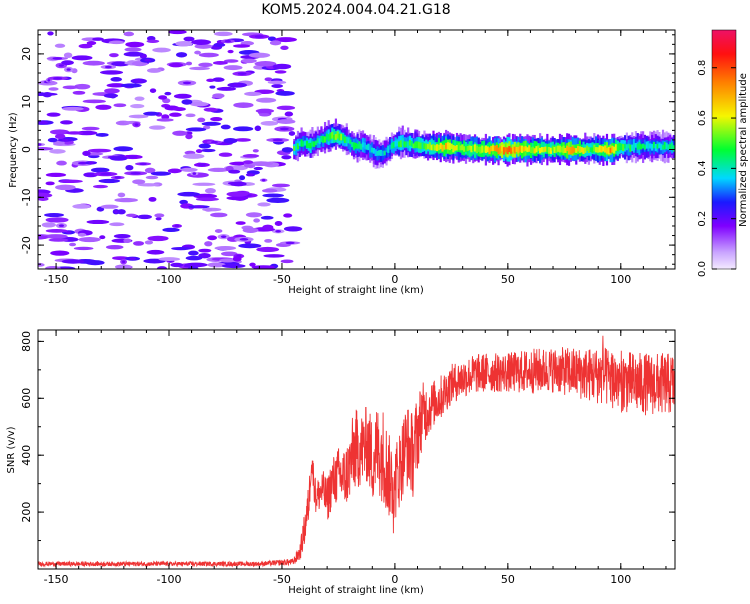 The height and width of the screenshot is (604, 750). I want to click on x-tick-label: 50, so click(508, 579).